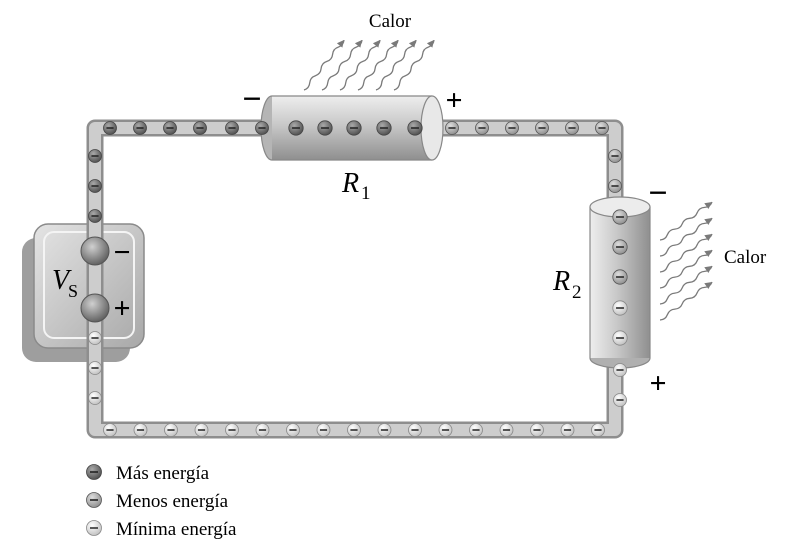 The image size is (793, 547). I want to click on r2-label: R 2, so click(567, 284).